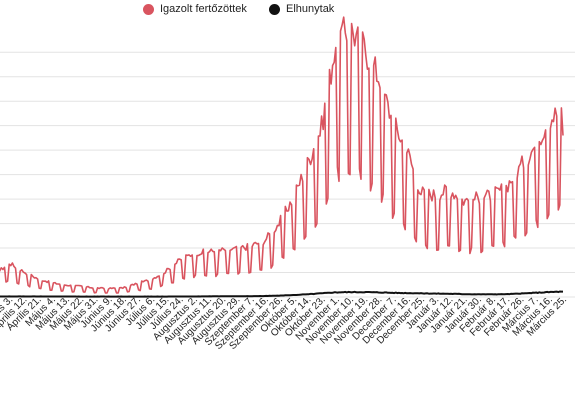 The height and width of the screenshot is (405, 575). What do you see at coordinates (148, 9) in the screenshot?
I see `confirmed-legend-marker` at bounding box center [148, 9].